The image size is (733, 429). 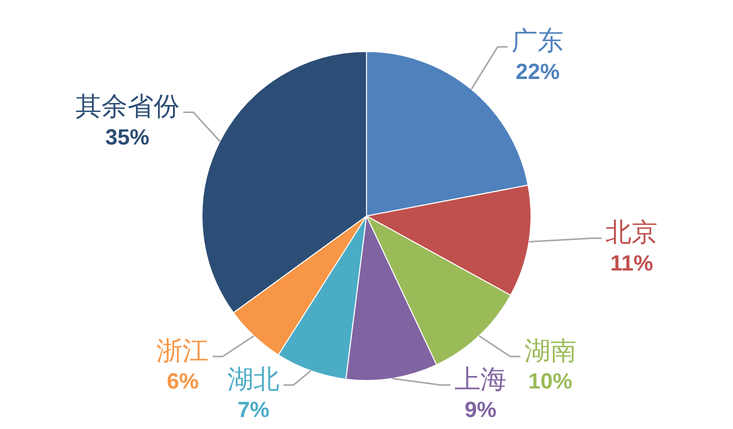 What do you see at coordinates (480, 379) in the screenshot?
I see `slice-label: 上海` at bounding box center [480, 379].